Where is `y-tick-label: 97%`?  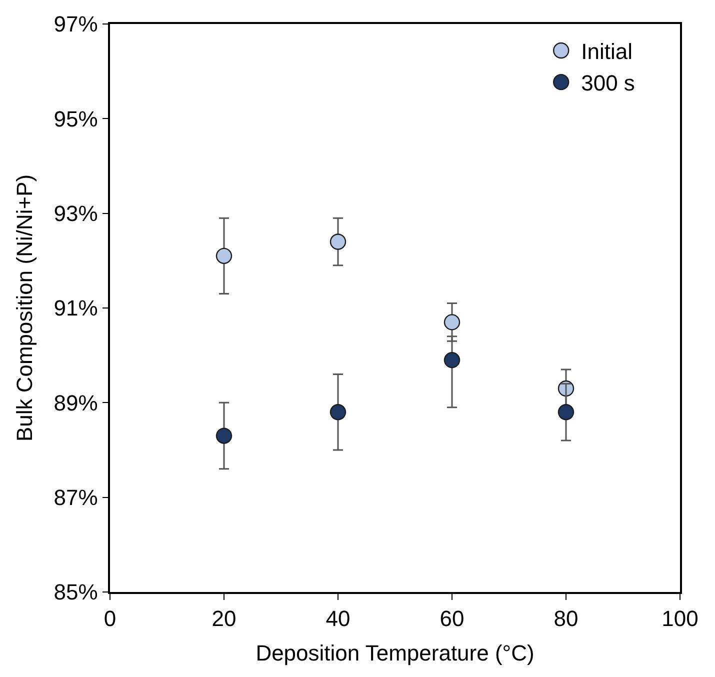
y-tick-label: 97% is located at coordinates (76, 24).